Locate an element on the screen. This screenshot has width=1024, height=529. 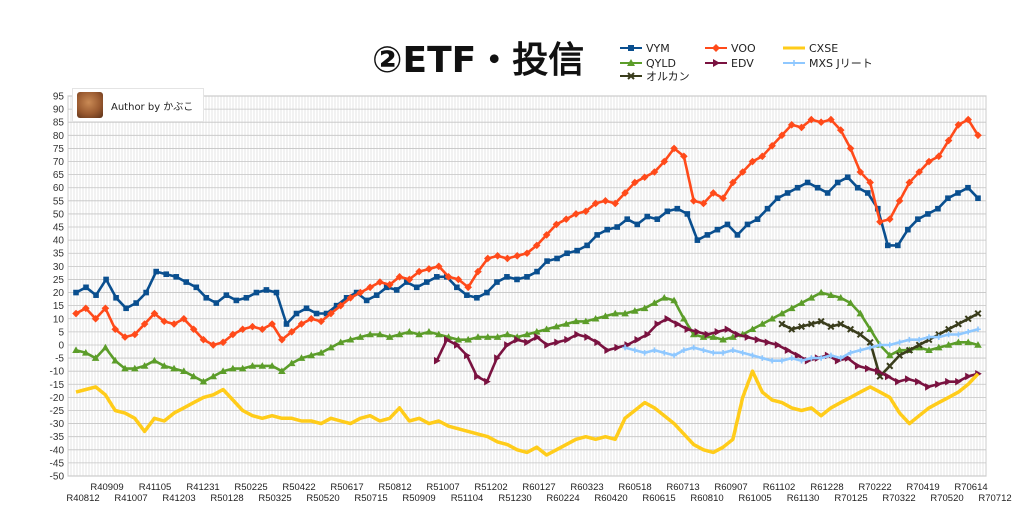
x-tick-label: R60323 is located at coordinates (586, 487).